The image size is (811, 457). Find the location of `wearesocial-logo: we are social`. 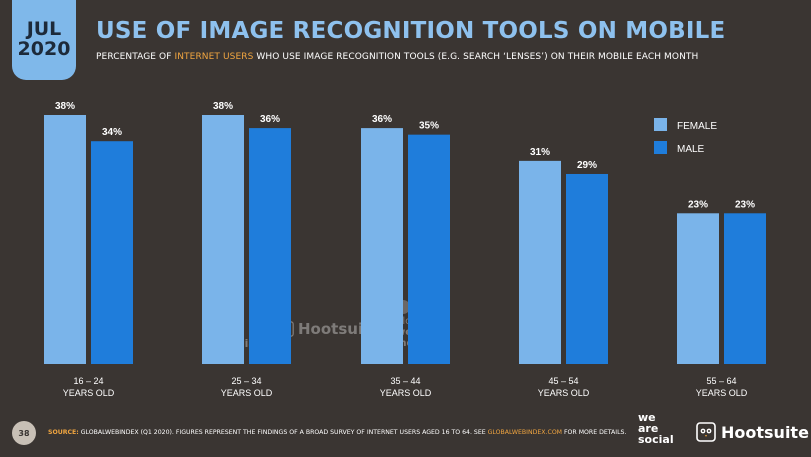

wearesocial-logo: we are social is located at coordinates (656, 428).